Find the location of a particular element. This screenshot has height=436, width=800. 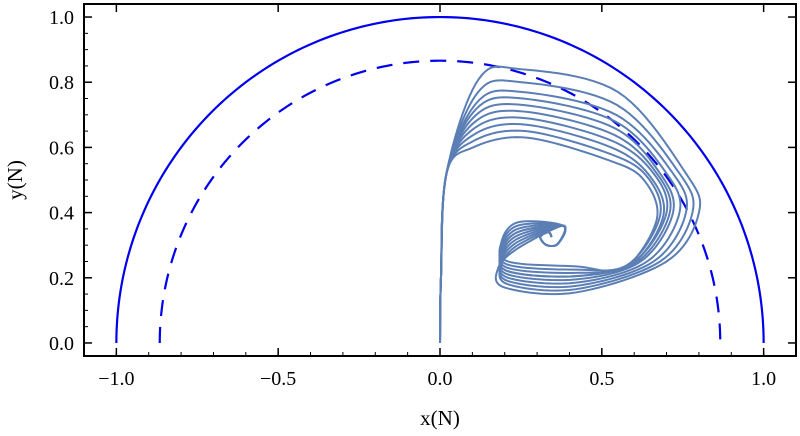

x-tick-label: 0.5 is located at coordinates (601, 379).